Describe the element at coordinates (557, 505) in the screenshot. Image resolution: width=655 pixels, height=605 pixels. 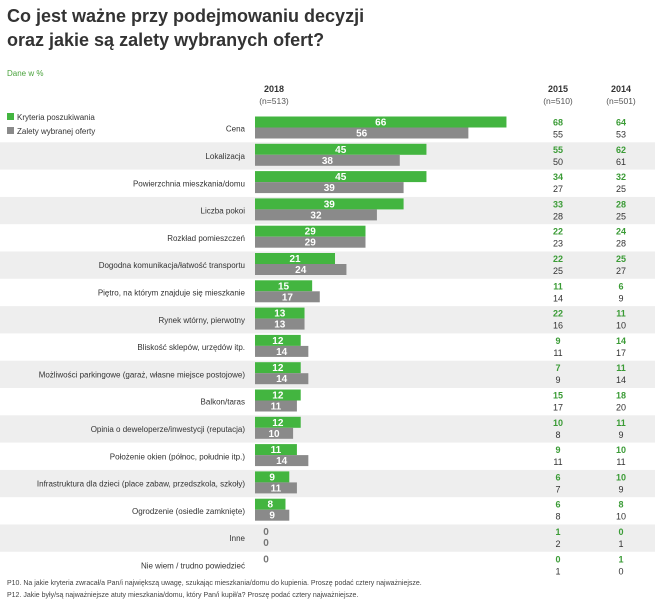
I see `value-kryteria-2015-14: 6` at that location.